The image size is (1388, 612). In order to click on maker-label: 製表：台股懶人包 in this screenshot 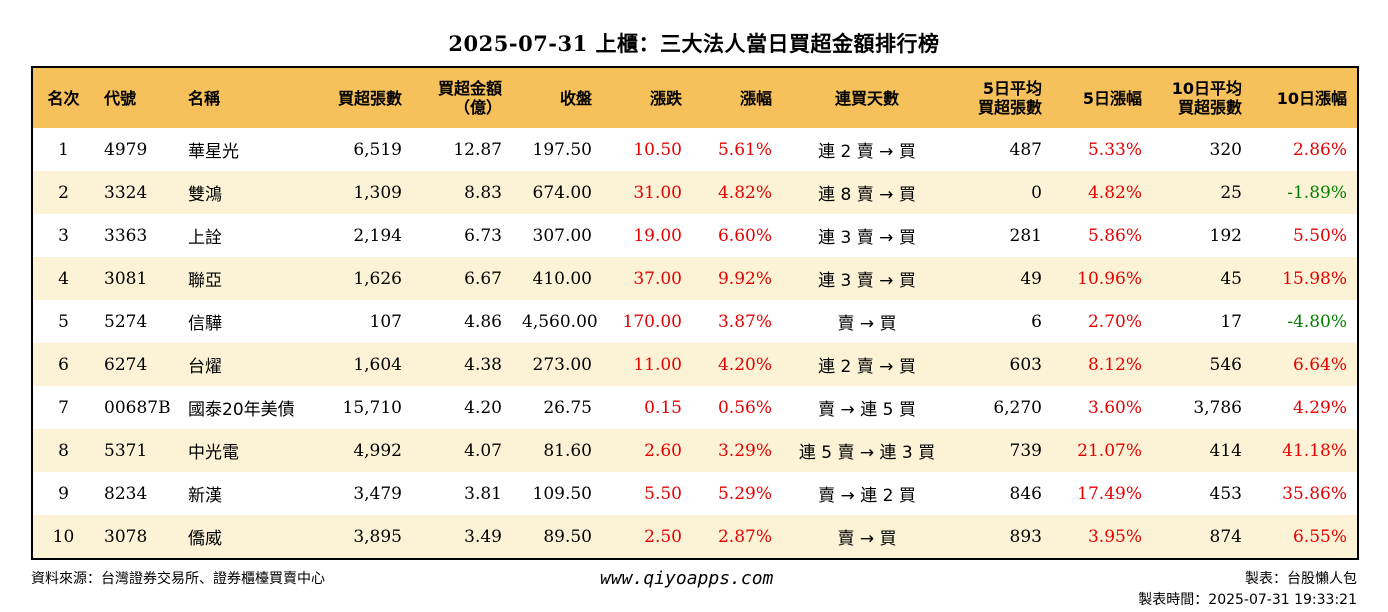, I will do `click(1301, 579)`.